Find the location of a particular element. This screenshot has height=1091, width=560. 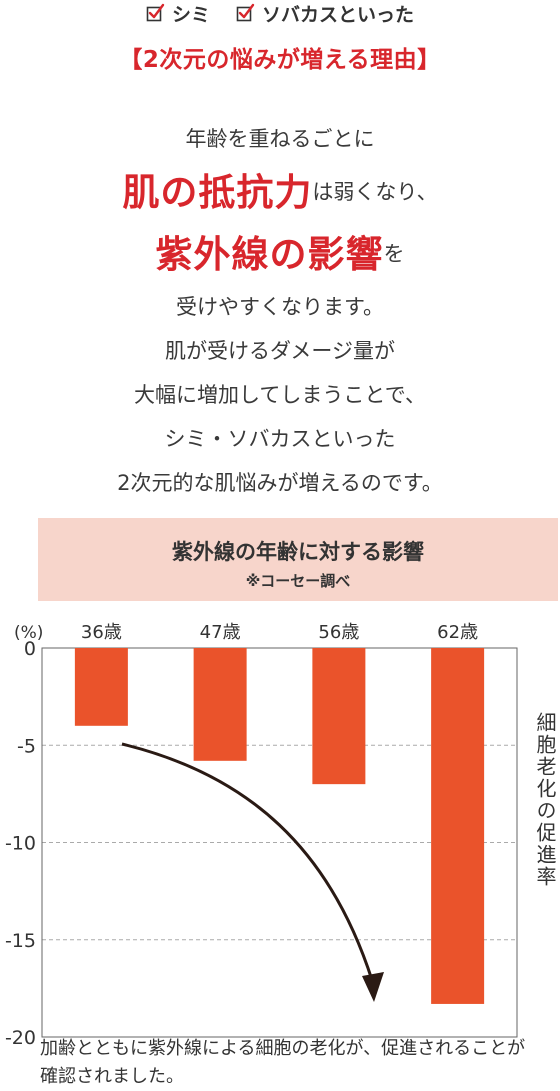

emphasis-text: 肌の抵抗力 is located at coordinates (217, 192).